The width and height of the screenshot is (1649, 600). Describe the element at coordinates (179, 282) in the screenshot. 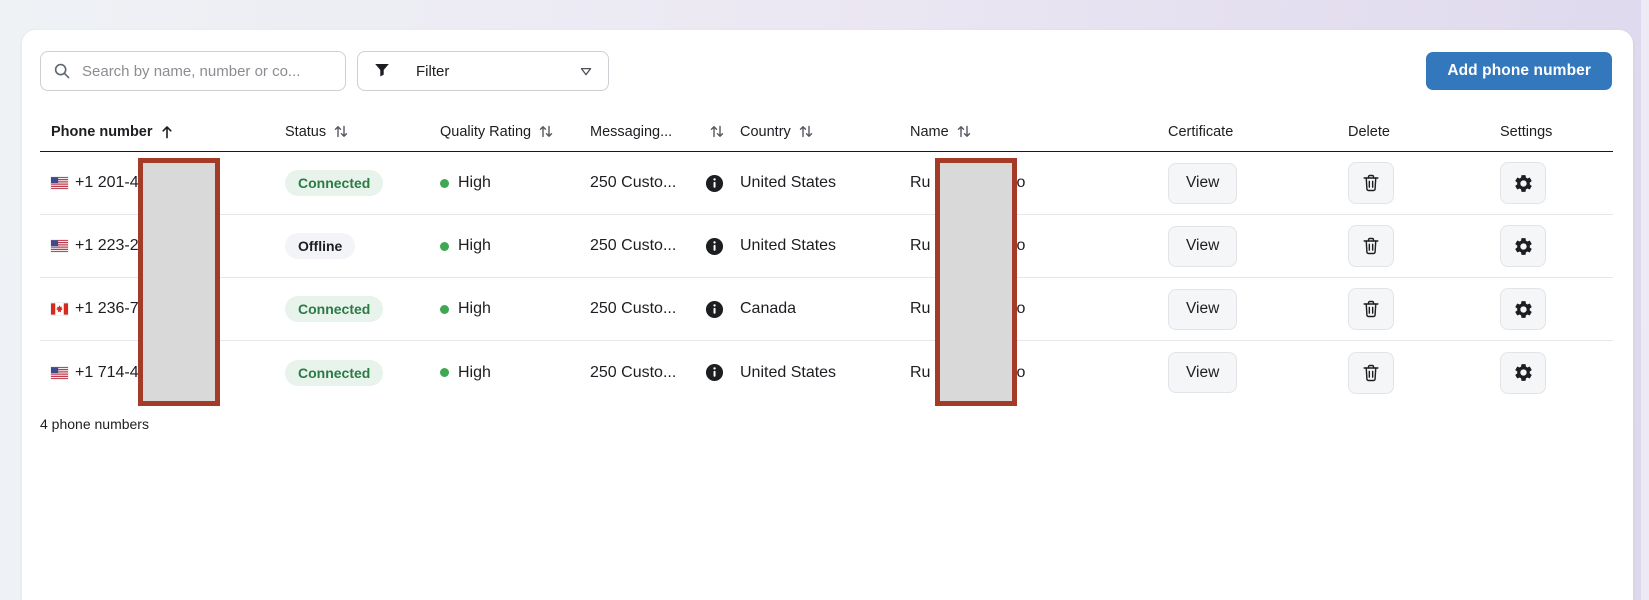

I see `phone-number-redaction-overlay` at that location.